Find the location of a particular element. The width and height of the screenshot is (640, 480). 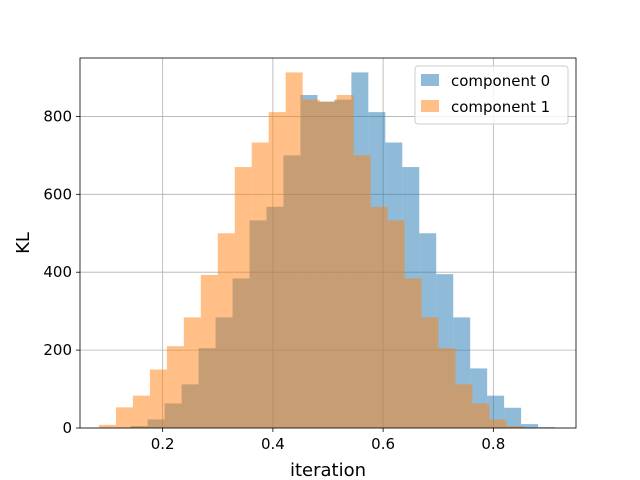

x-tick-label: 0.2 is located at coordinates (163, 444).